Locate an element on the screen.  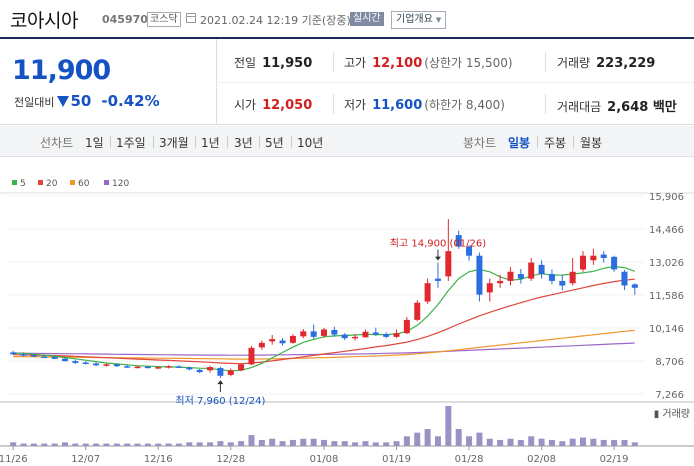
company-overview-dropdown: 기업개요 ▼ is located at coordinates (419, 20).